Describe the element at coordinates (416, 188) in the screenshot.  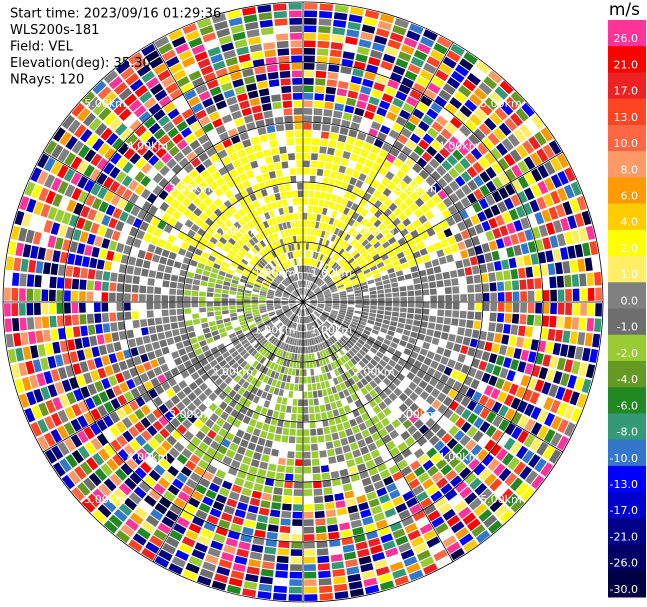
I see `ring-label: 3.00km` at that location.